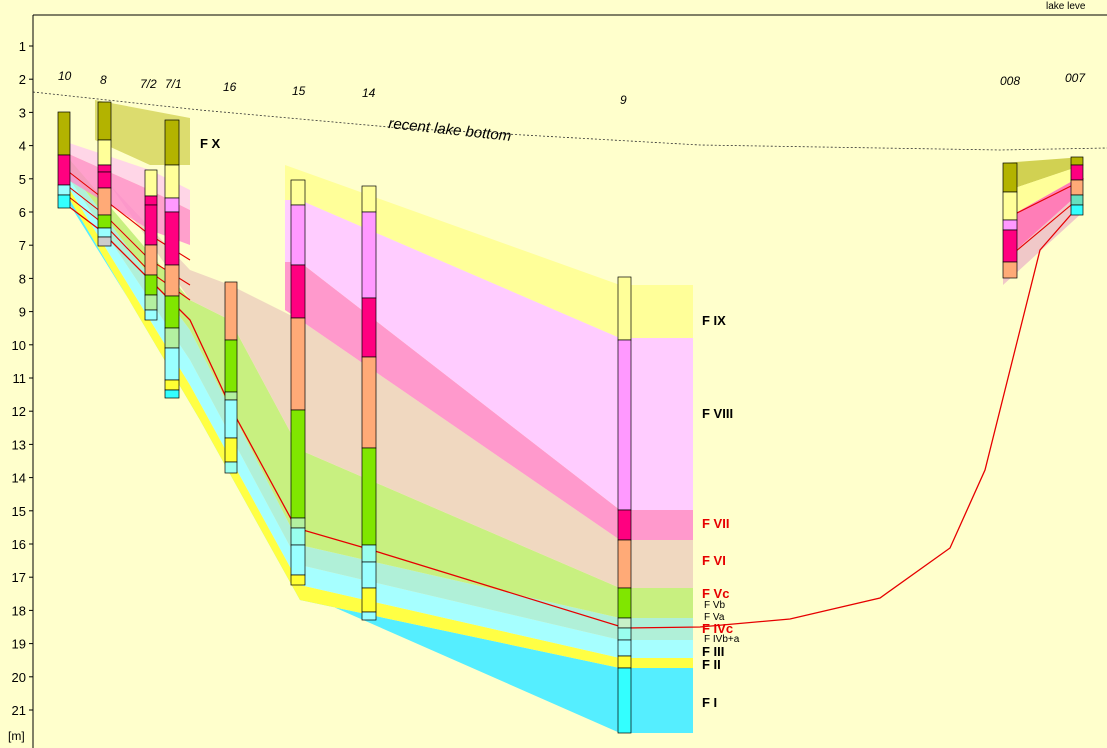 Image resolution: width=1107 pixels, height=748 pixels. What do you see at coordinates (210, 143) in the screenshot?
I see `facies-label-fx: F X` at bounding box center [210, 143].